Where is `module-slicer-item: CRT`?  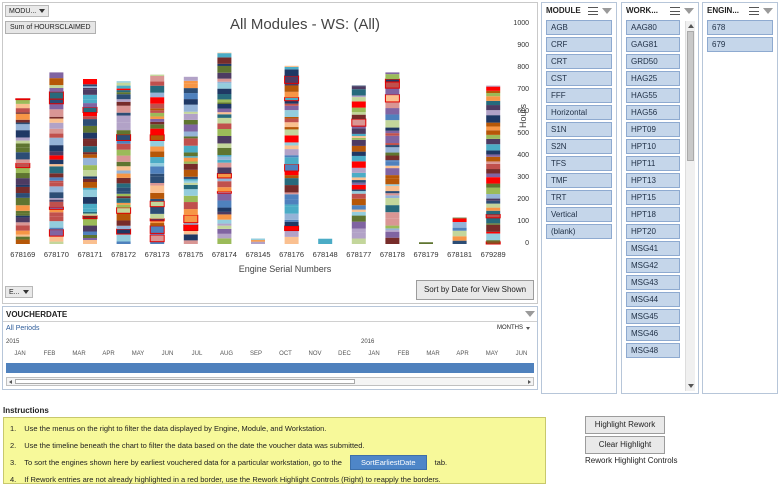
module-slicer-item: CRT is located at coordinates (579, 61).